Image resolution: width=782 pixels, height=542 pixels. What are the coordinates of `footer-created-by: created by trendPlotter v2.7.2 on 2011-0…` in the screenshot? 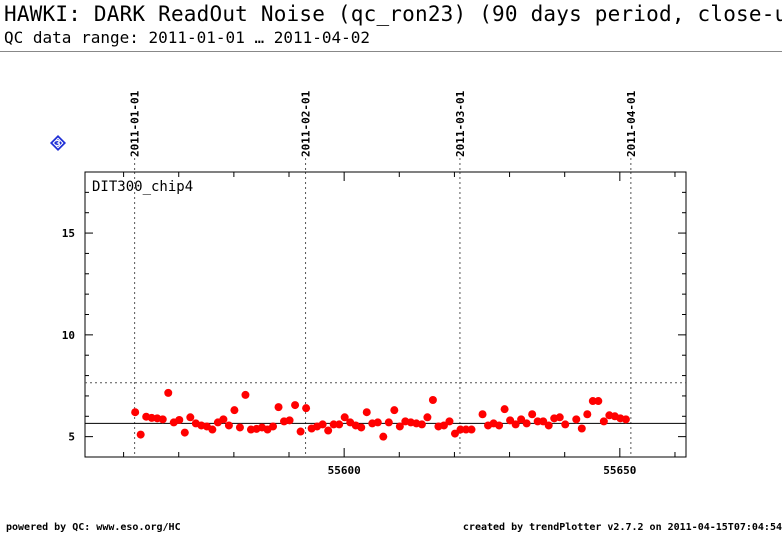 It's located at (622, 527).